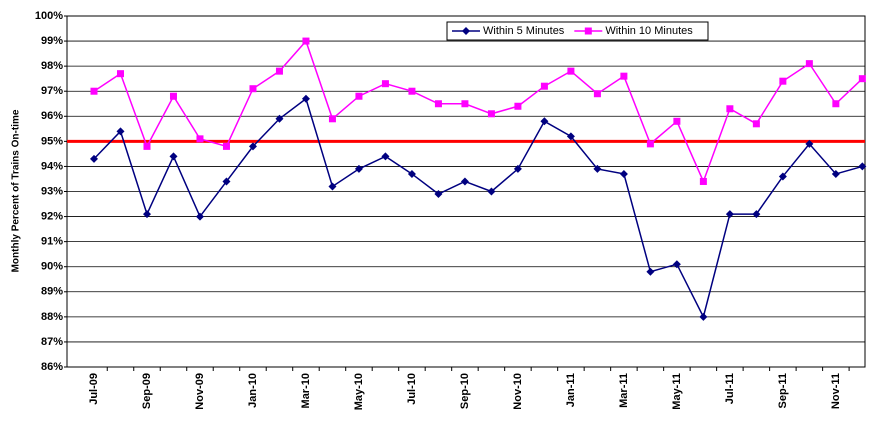 This screenshot has height=428, width=869. I want to click on legend-label: Within 5 Minutes, so click(524, 31).